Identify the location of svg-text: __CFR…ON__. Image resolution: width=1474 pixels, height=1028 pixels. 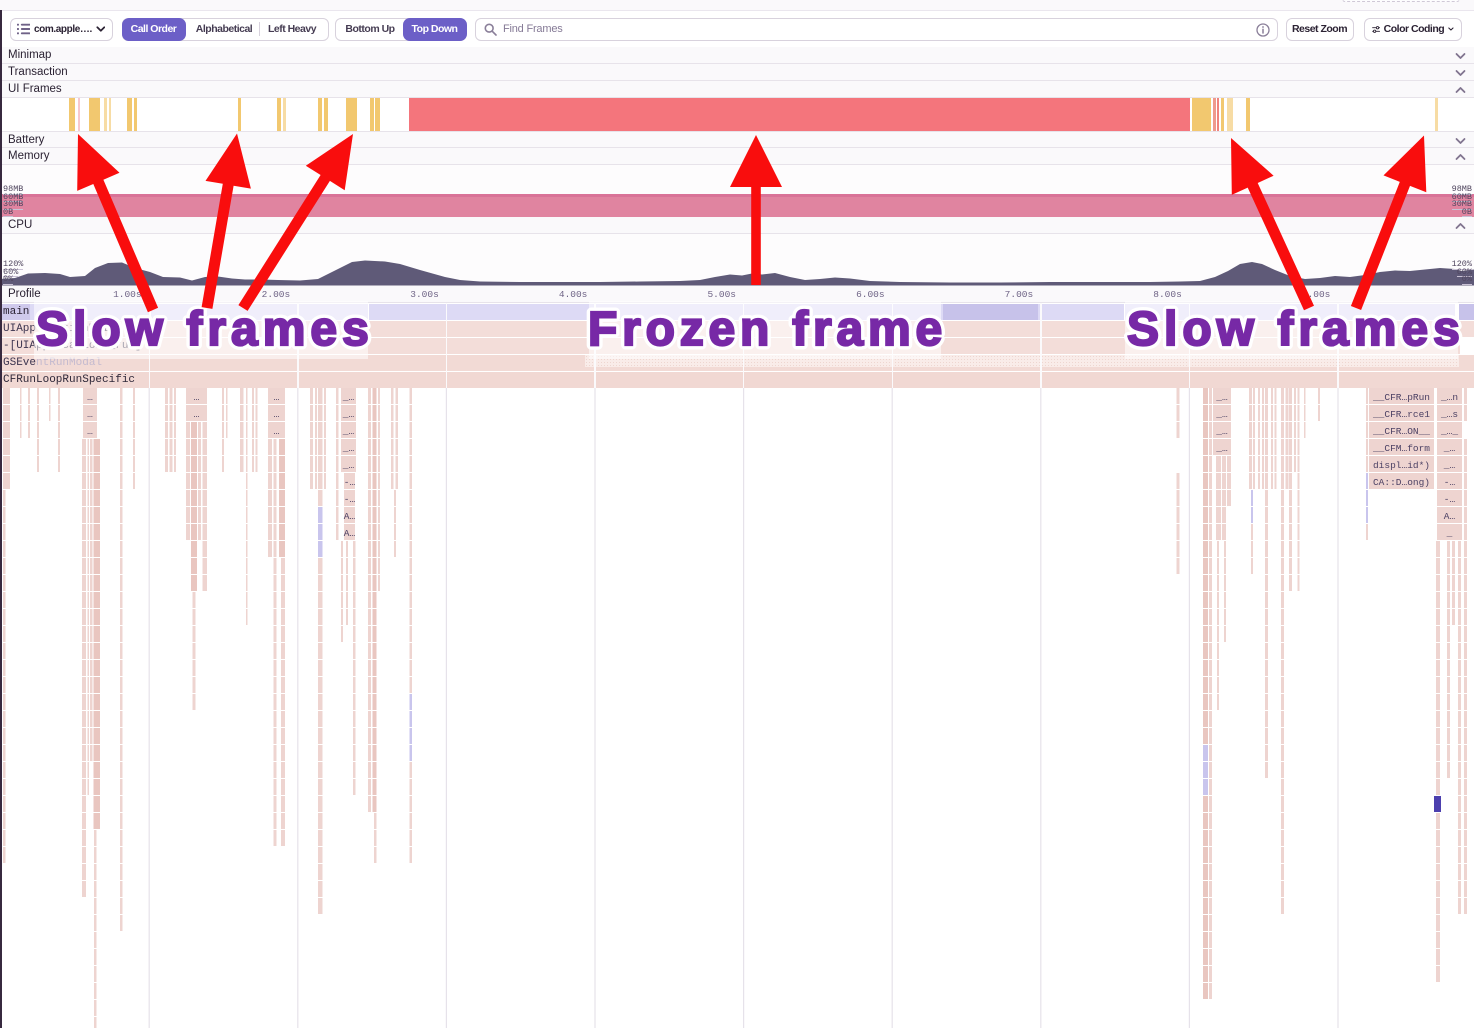
(1401, 431).